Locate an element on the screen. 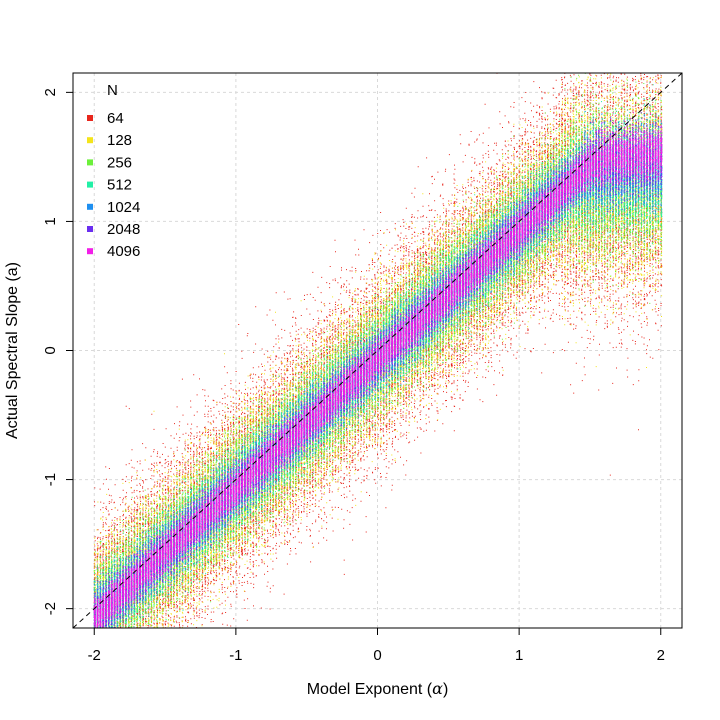 Image resolution: width=720 pixels, height=720 pixels. x-axis-title-suffix: ) is located at coordinates (445, 689).